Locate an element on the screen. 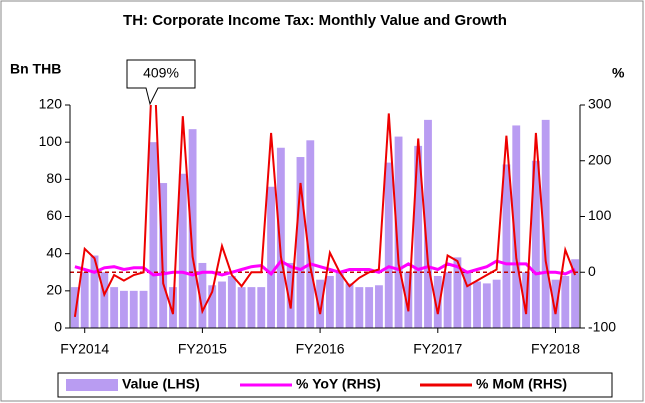  y2-tick-label: 300 is located at coordinates (600, 104).